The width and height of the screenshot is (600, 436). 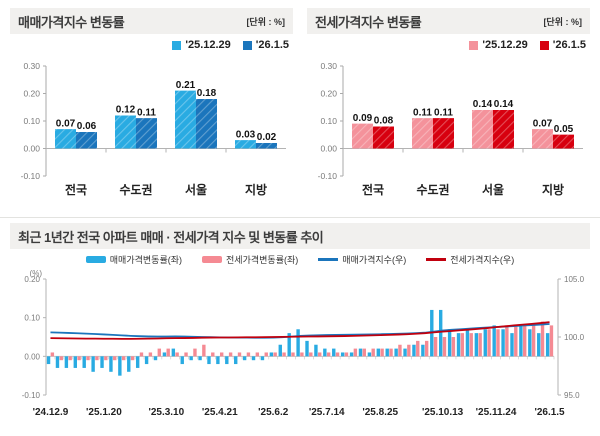 I want to click on x-tick-label: '25.10.13, so click(x=443, y=412).